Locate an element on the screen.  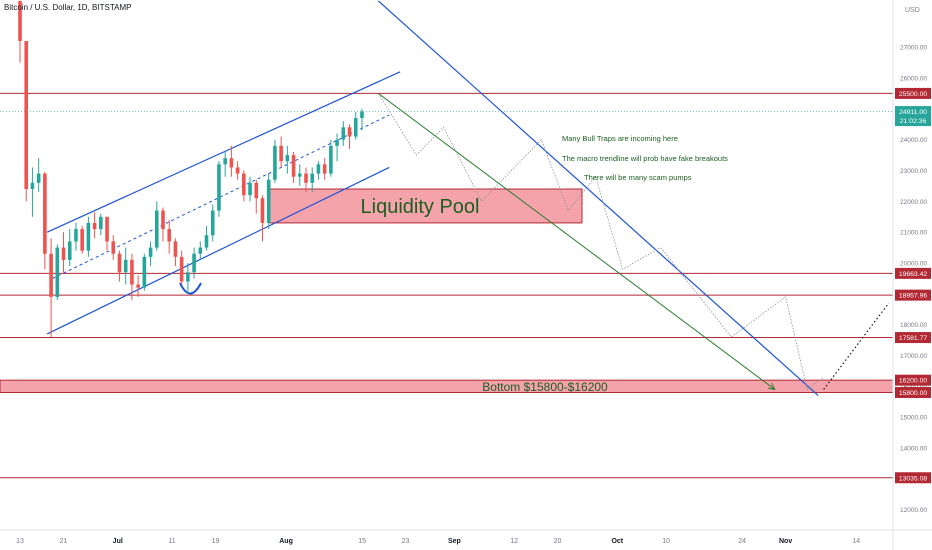
level-badge-label: 15800.00 is located at coordinates (913, 393).